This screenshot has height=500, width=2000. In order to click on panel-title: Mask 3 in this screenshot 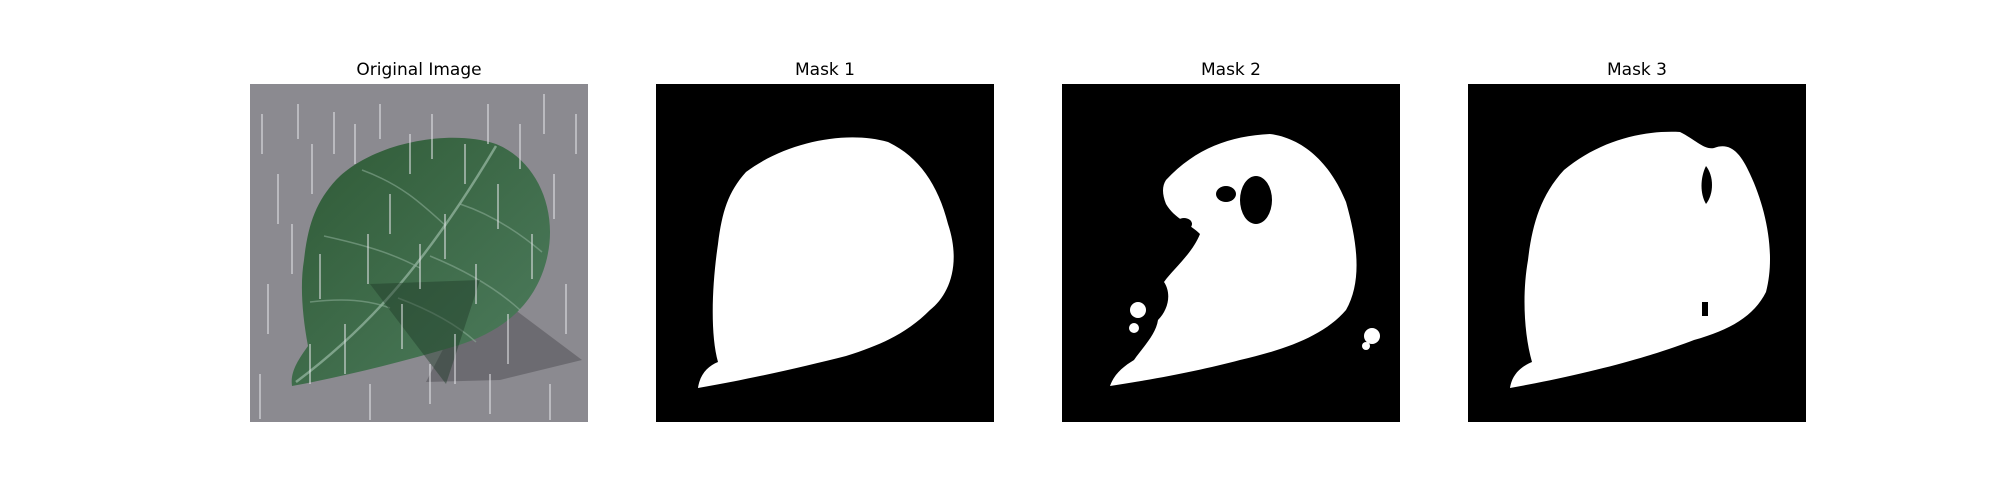, I will do `click(1636, 70)`.